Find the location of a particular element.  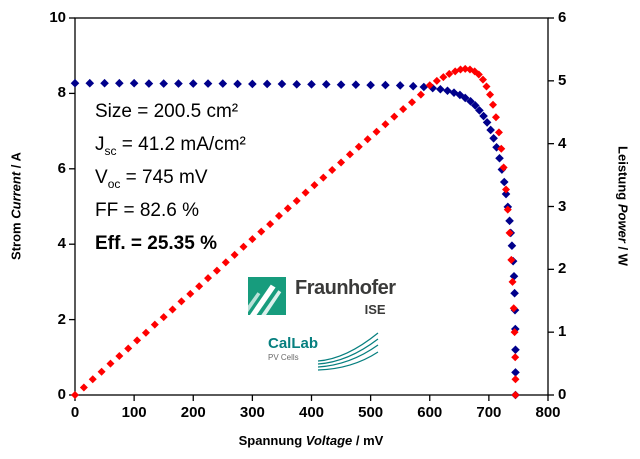

right-y-tick-label: 3 is located at coordinates (562, 206).